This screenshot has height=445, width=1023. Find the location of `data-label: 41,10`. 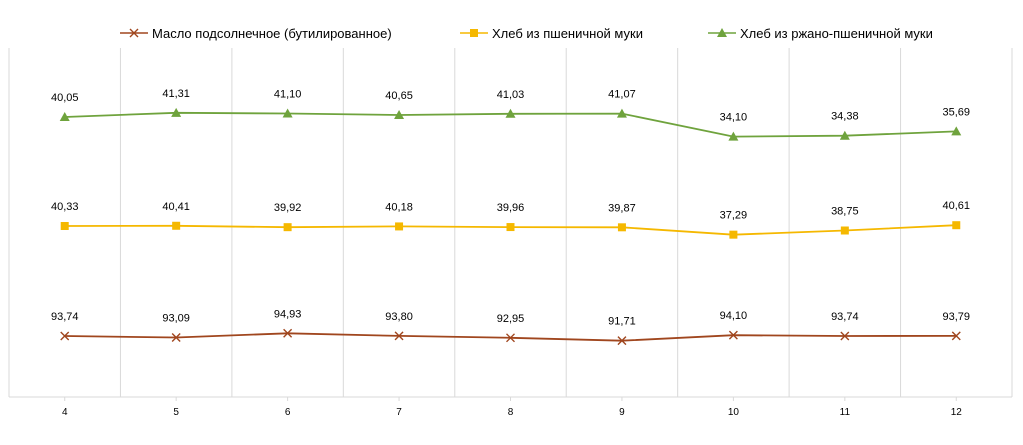

data-label: 41,10 is located at coordinates (288, 95).